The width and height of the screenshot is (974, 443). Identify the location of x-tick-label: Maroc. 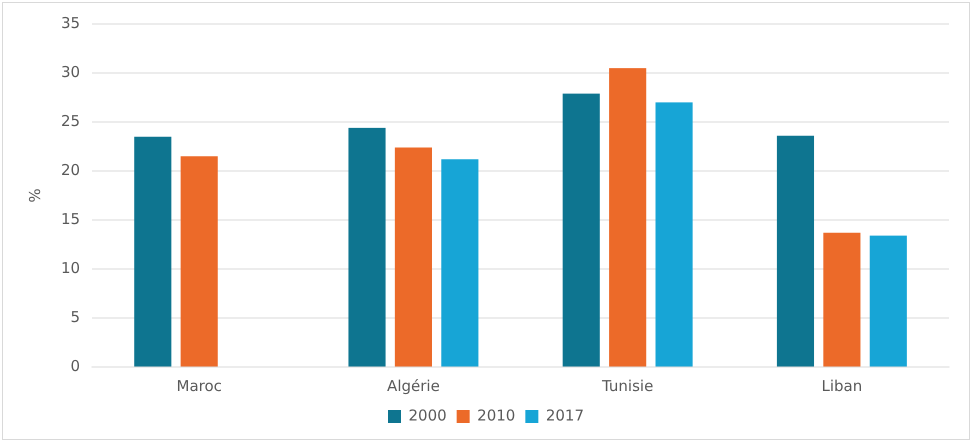
(199, 385).